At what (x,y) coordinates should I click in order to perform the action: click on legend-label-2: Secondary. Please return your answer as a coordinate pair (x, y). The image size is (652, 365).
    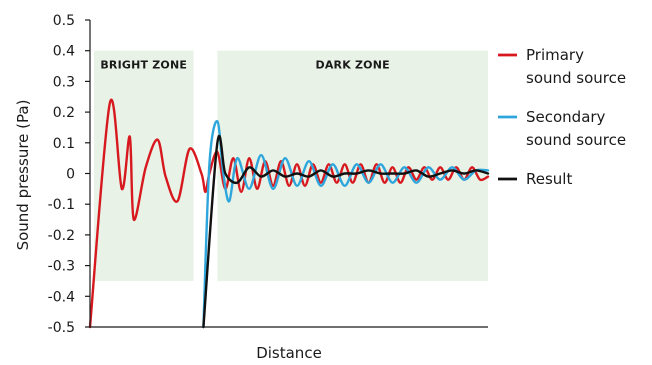
    Looking at the image, I should click on (566, 117).